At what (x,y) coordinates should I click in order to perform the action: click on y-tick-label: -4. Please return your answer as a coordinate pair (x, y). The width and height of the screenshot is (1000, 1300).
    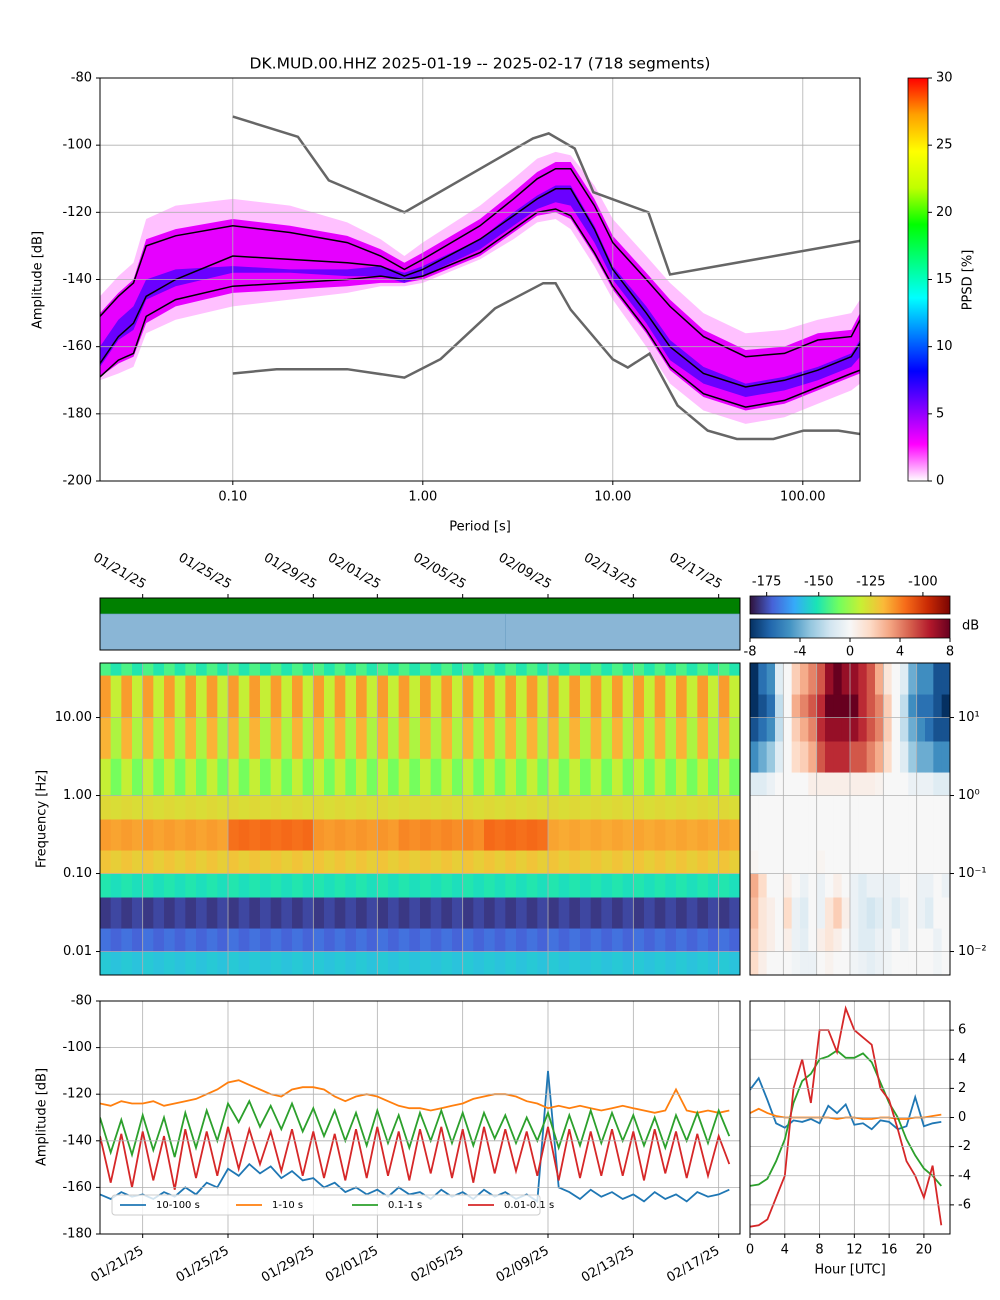
    Looking at the image, I should click on (964, 1175).